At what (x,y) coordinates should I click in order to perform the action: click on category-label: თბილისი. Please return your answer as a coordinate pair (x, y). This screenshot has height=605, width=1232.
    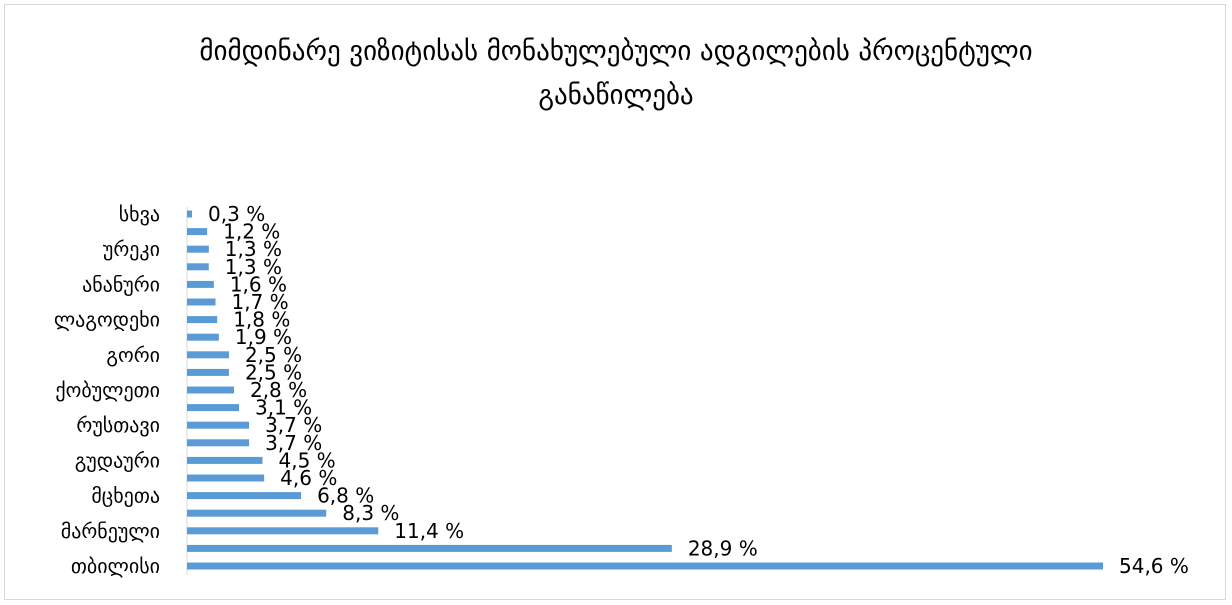
    Looking at the image, I should click on (115, 566).